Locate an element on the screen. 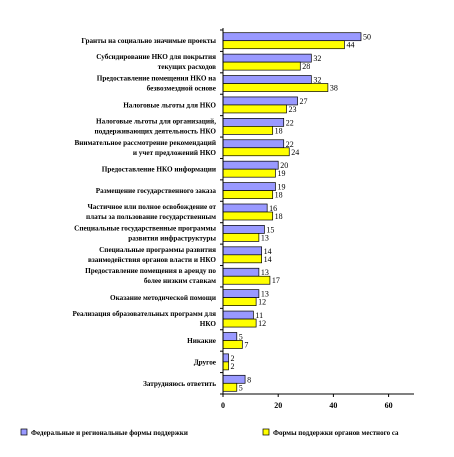 Image resolution: width=454 pixels, height=457 pixels. category-label: Налоговые льготы для НКО is located at coordinates (169, 105).